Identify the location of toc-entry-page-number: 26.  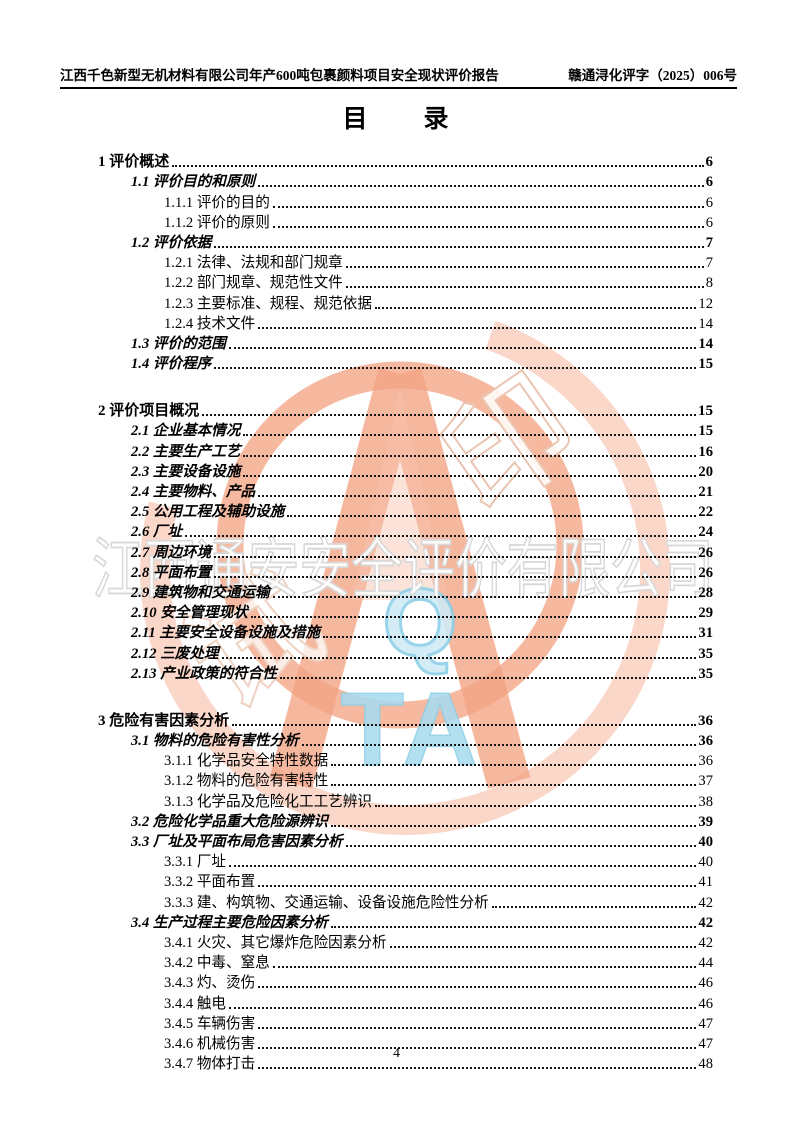
(705, 552).